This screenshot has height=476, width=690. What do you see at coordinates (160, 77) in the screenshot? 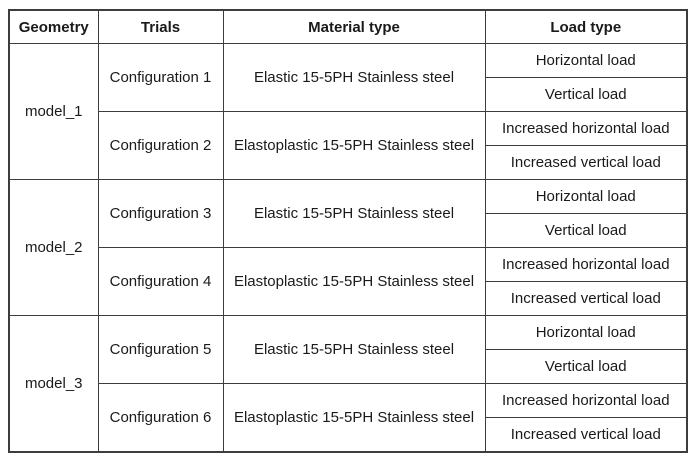
I see `trial-cell: Configuration 1` at bounding box center [160, 77].